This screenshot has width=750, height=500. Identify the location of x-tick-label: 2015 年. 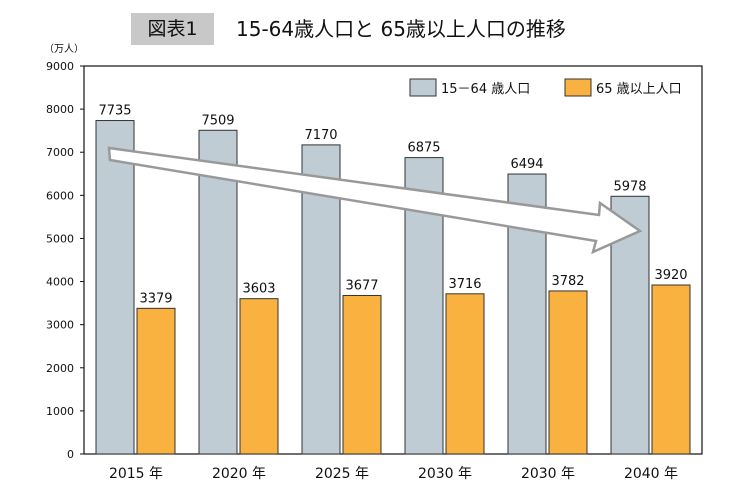
(136, 474).